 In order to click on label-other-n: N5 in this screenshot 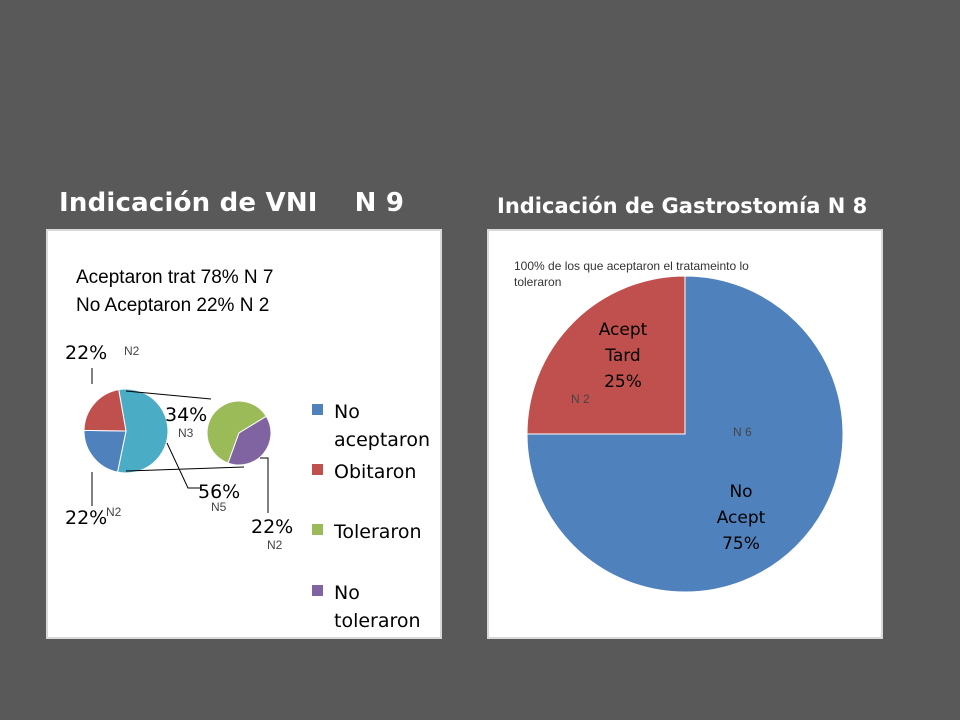, I will do `click(219, 507)`.